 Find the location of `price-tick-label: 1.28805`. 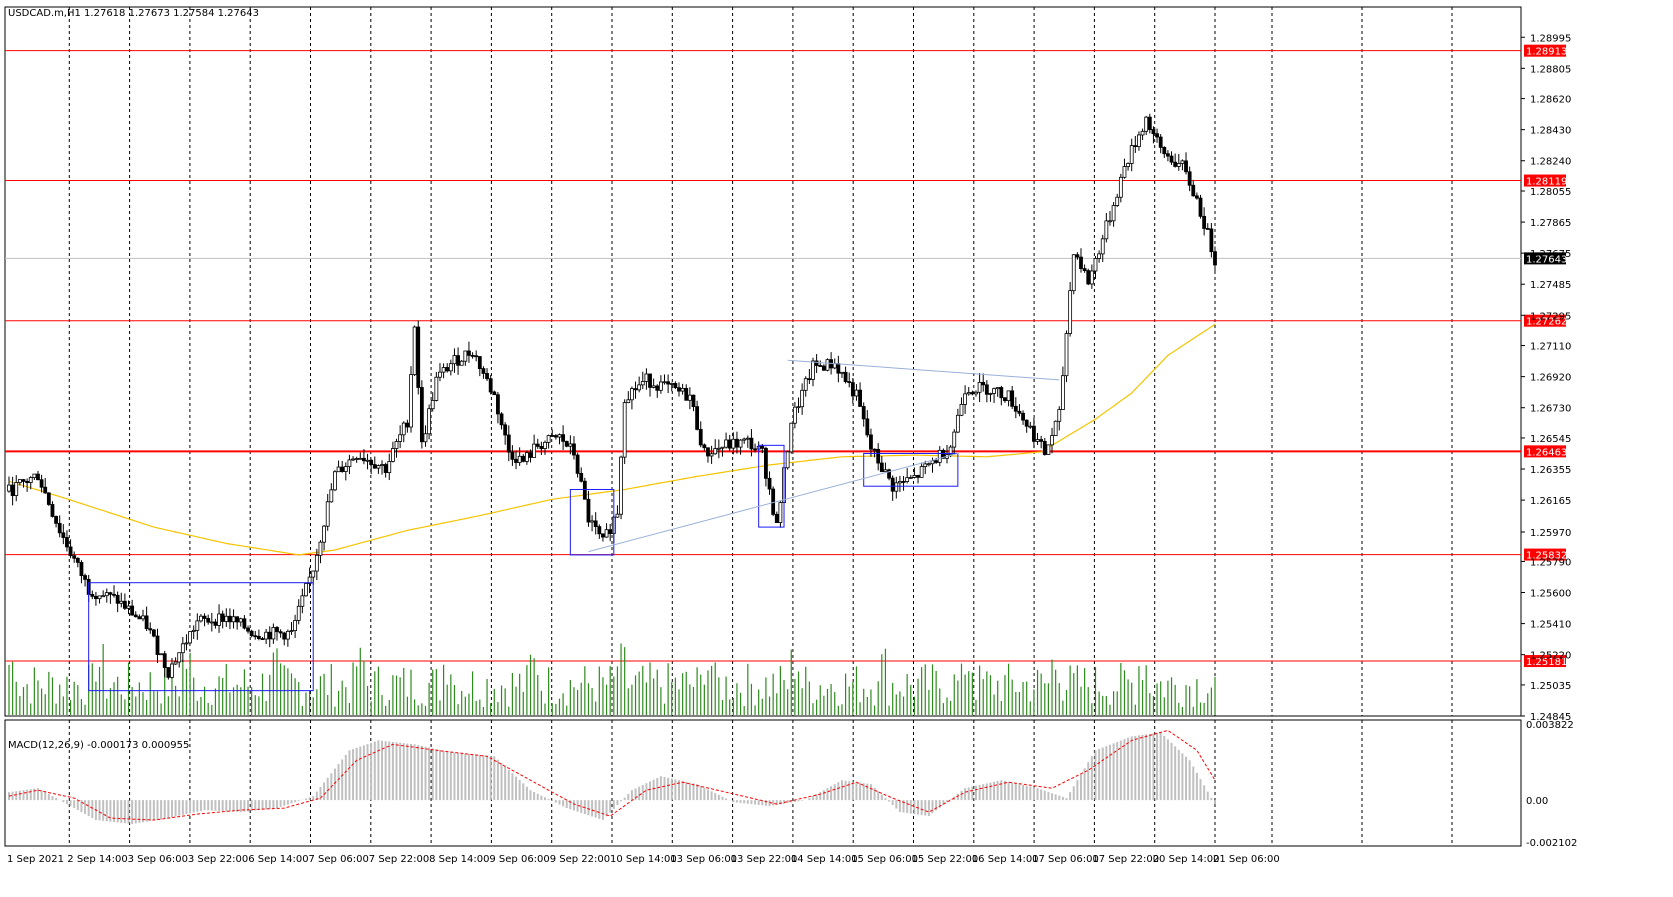

price-tick-label: 1.28805 is located at coordinates (1550, 69).